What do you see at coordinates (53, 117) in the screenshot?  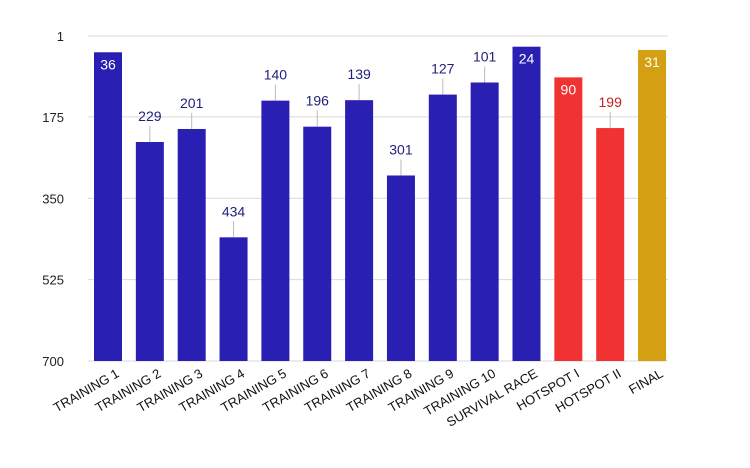 I see `y-tick-label: 175` at bounding box center [53, 117].